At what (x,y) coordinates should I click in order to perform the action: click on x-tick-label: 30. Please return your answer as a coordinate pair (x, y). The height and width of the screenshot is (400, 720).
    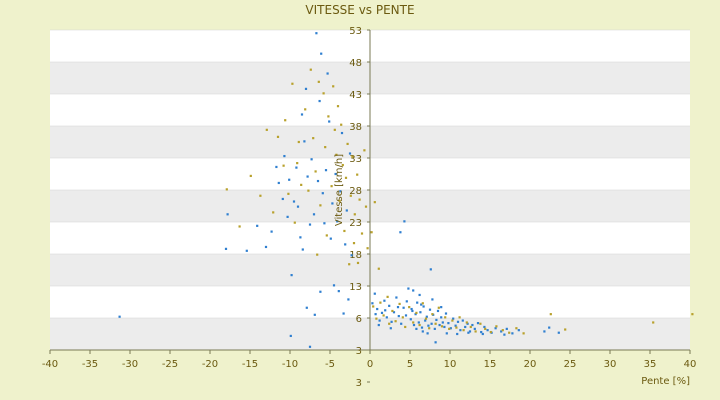
    Looking at the image, I should click on (610, 364).